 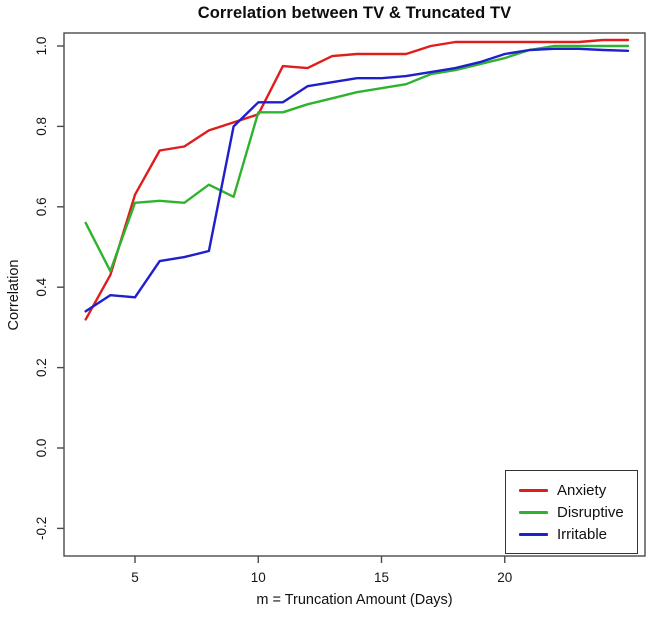 What do you see at coordinates (582, 490) in the screenshot?
I see `legend-label: Anxiety` at bounding box center [582, 490].